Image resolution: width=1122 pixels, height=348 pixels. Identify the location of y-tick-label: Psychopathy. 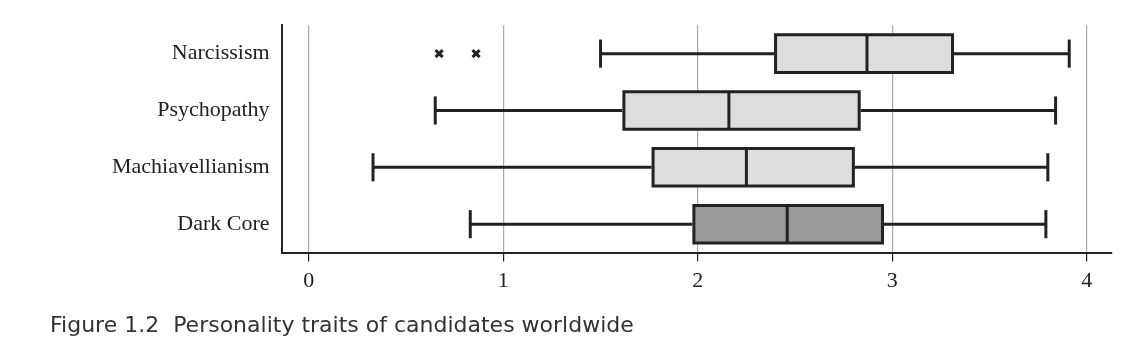
(213, 109).